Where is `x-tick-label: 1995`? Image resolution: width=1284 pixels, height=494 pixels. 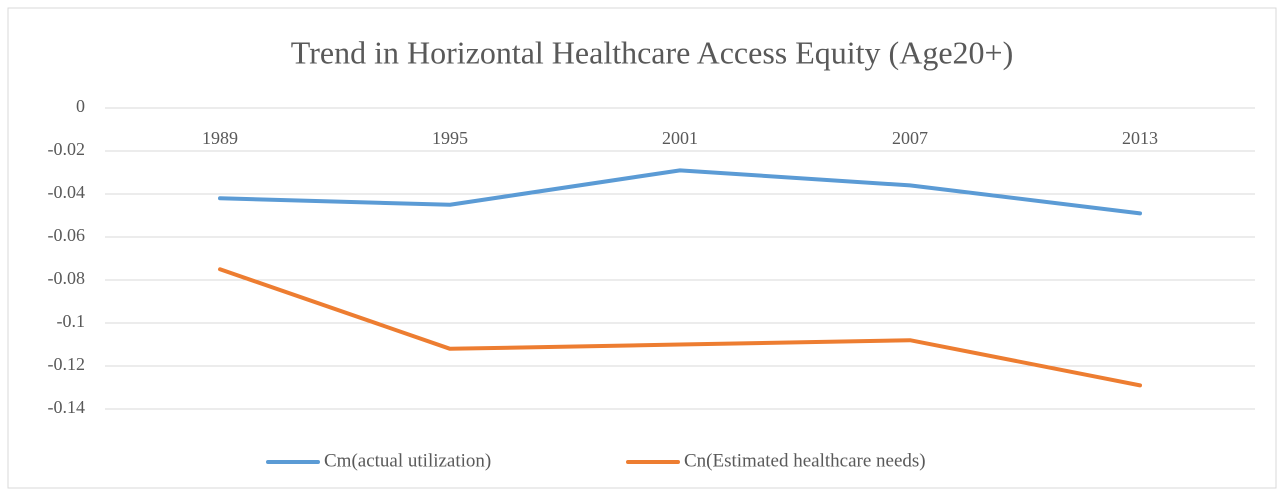 x-tick-label: 1995 is located at coordinates (450, 138).